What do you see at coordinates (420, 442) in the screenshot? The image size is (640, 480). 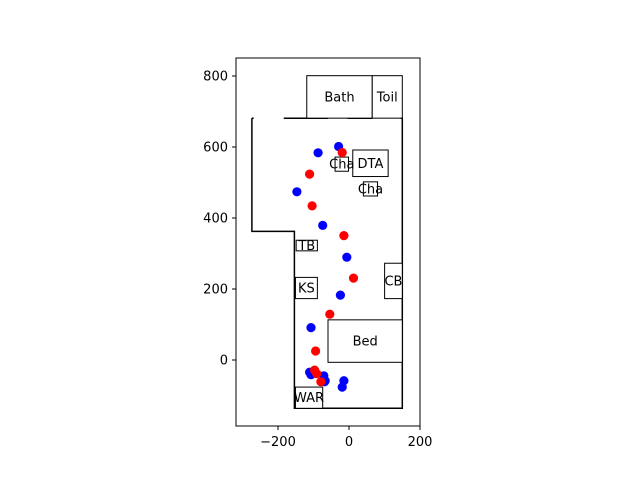 I see `x-tick-label: 200` at bounding box center [420, 442].